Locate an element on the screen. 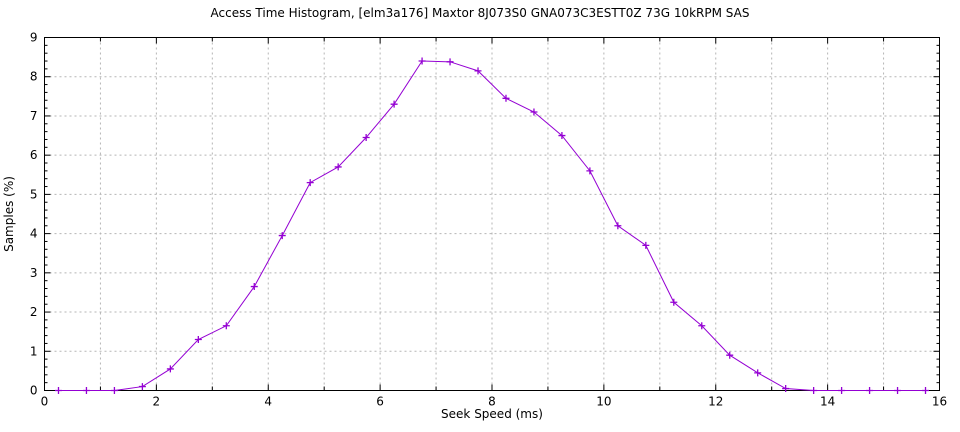  svg-text: 9 is located at coordinates (34, 38).